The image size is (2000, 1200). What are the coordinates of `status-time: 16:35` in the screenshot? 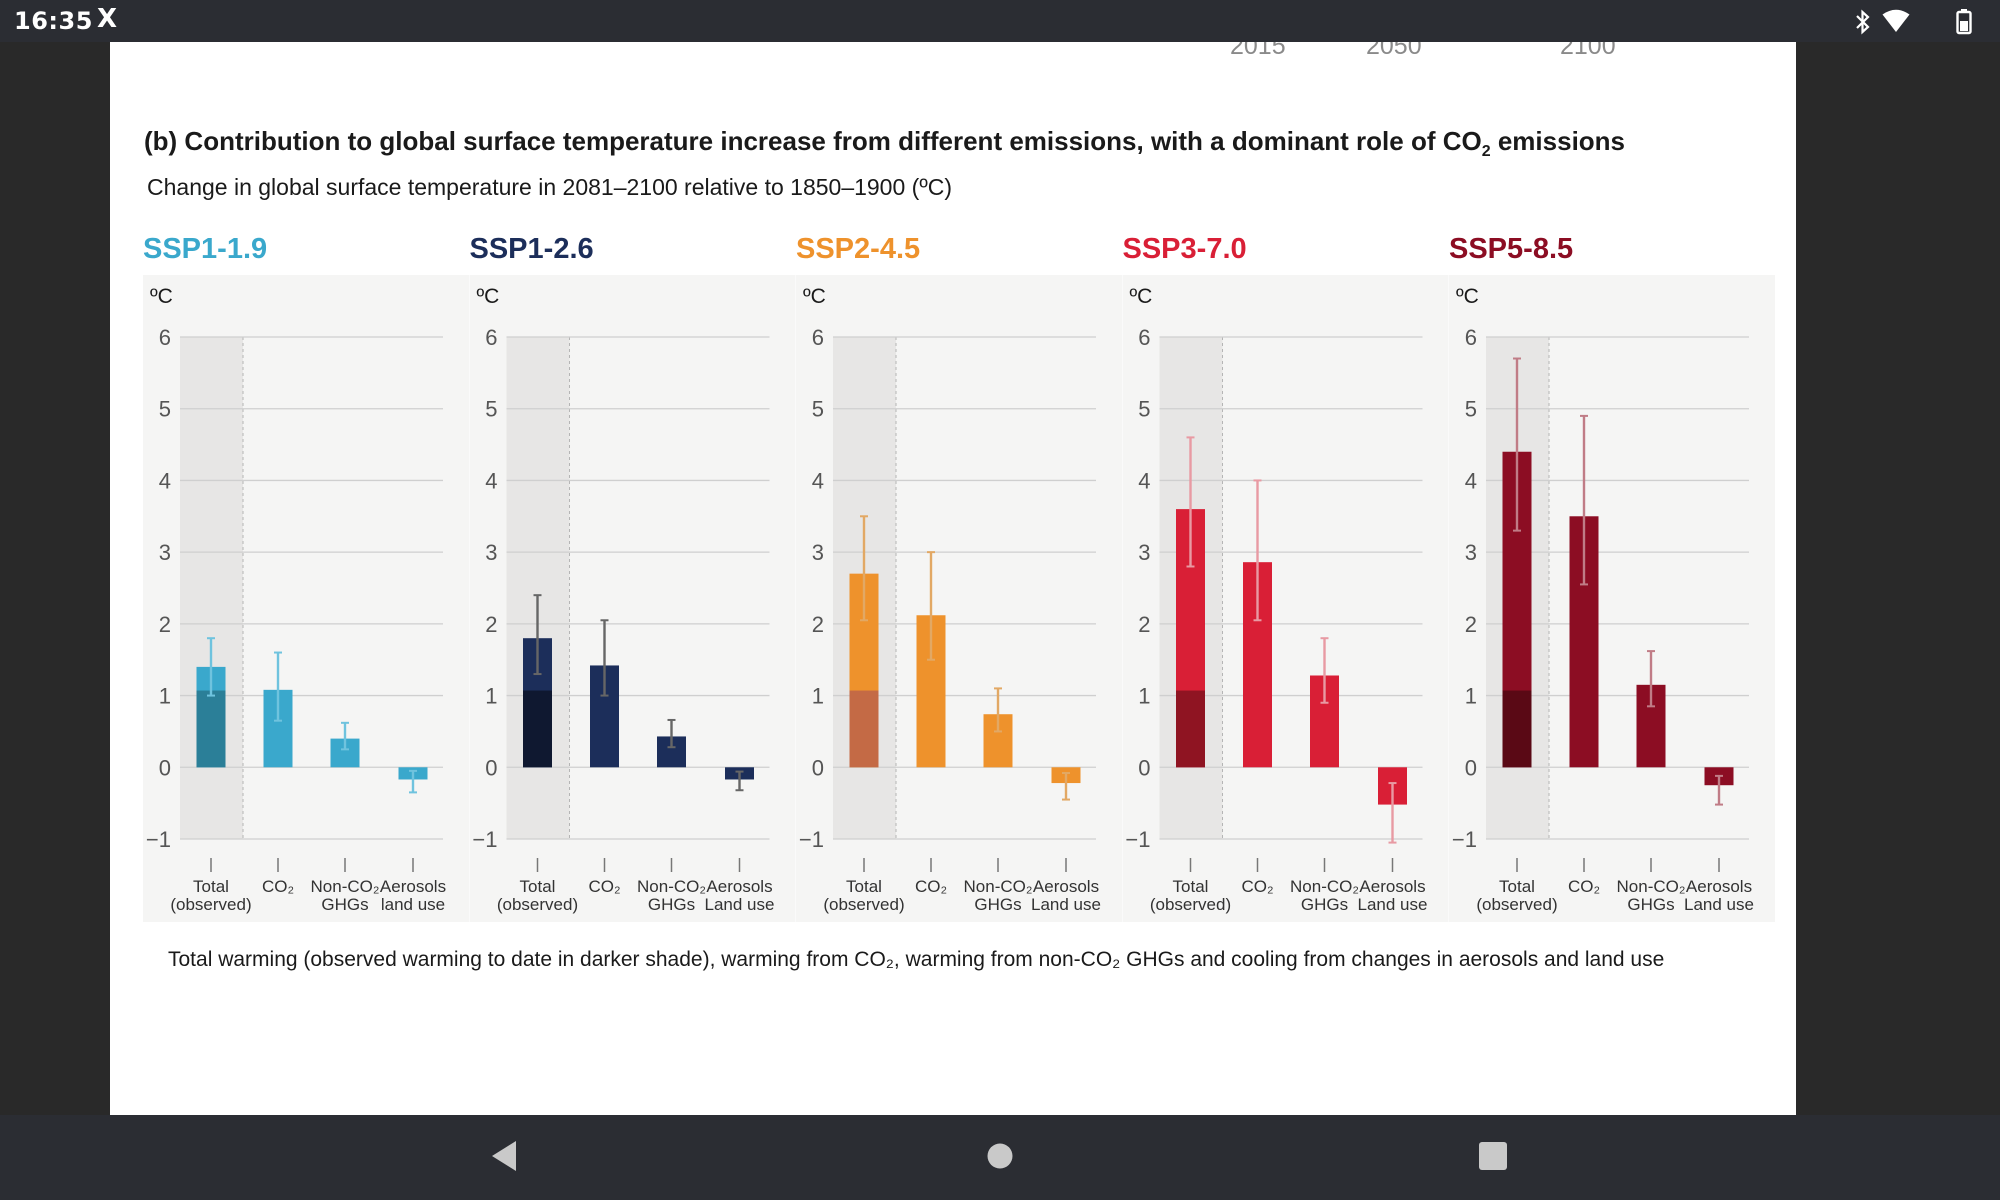 It's located at (53, 21).